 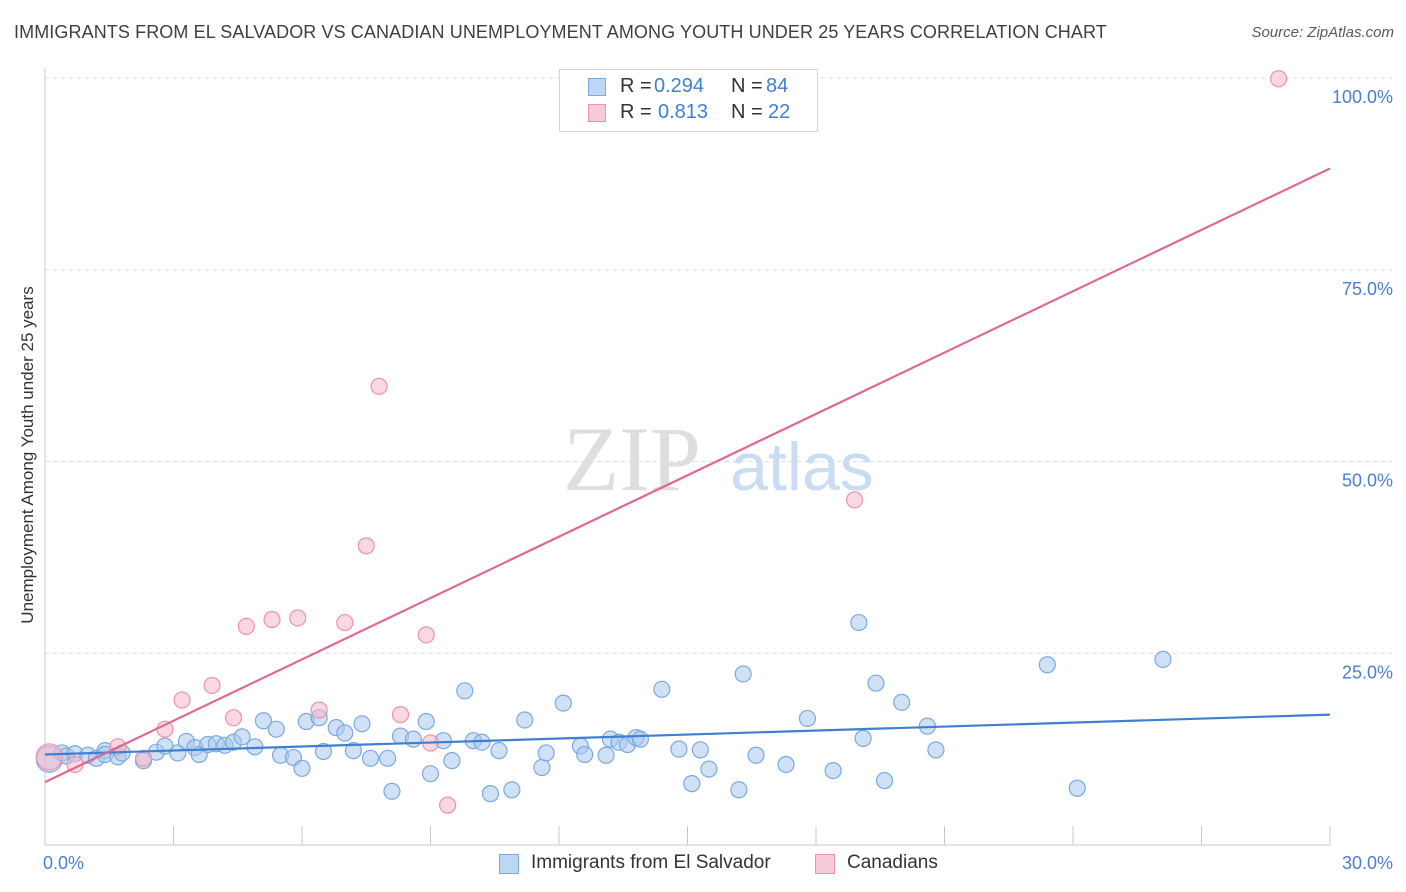 I want to click on watermark-zip: ZIP, so click(x=632, y=459).